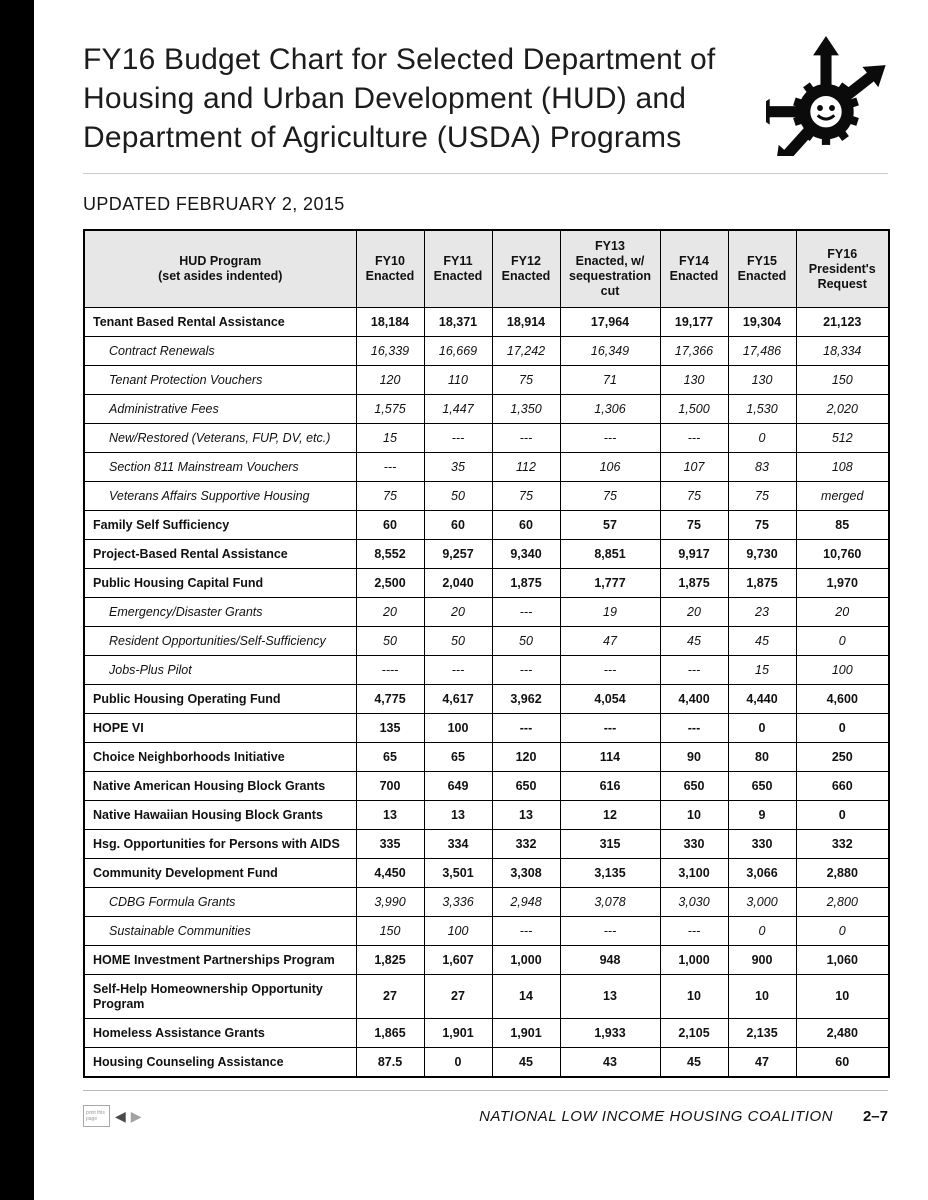 The width and height of the screenshot is (928, 1200). I want to click on value-cell: 17,242, so click(526, 351).